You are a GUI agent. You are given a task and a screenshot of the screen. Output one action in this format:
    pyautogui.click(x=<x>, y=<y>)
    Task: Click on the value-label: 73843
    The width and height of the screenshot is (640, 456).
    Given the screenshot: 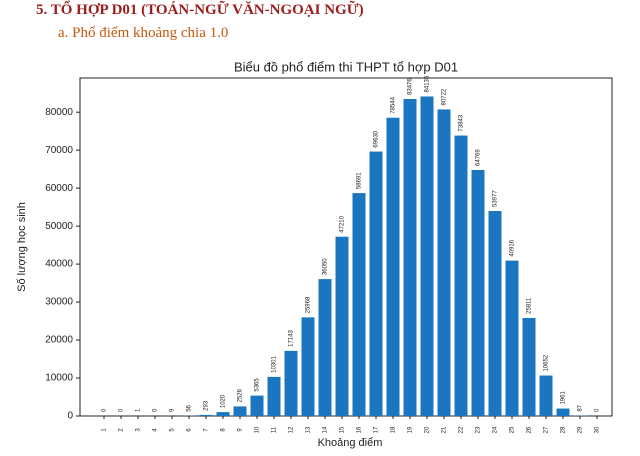 What is the action you would take?
    pyautogui.click(x=462, y=122)
    